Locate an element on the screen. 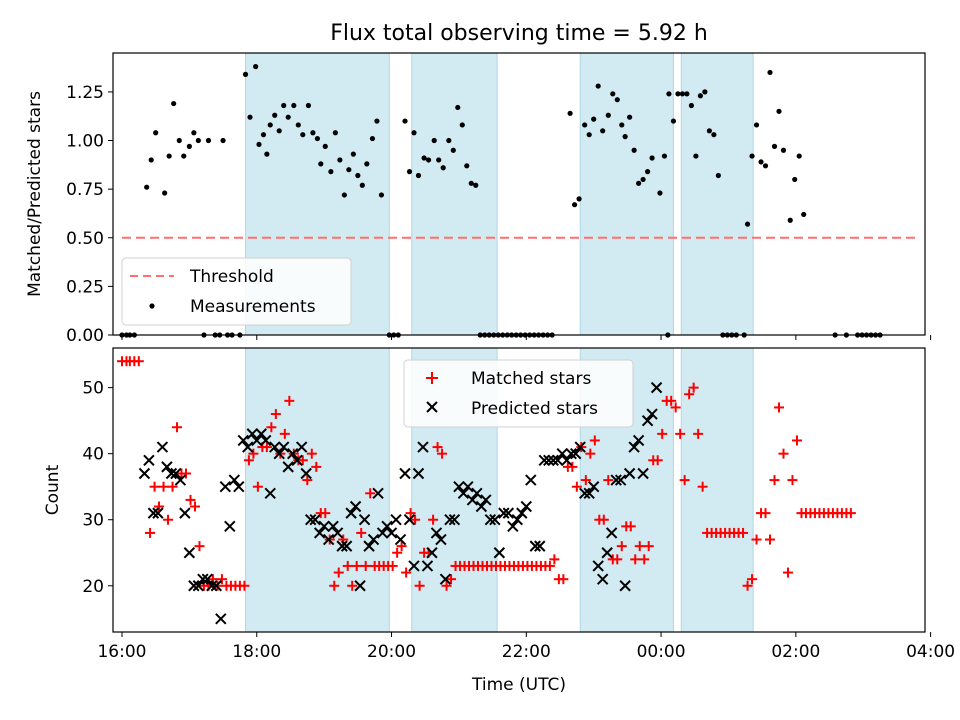  ratio-legend: Threshold Measurements is located at coordinates (236, 291).